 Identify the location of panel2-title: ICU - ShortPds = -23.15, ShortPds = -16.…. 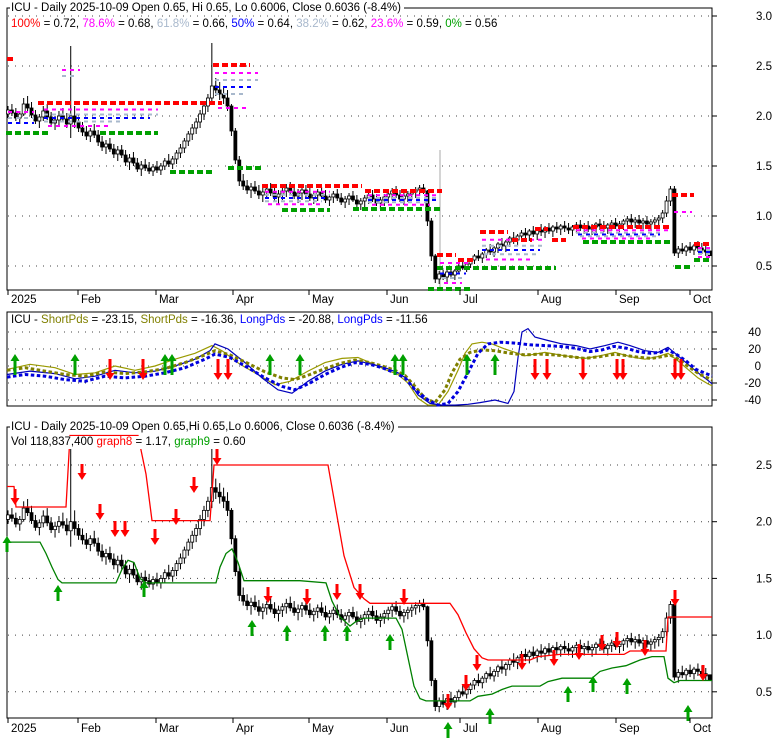
(220, 320).